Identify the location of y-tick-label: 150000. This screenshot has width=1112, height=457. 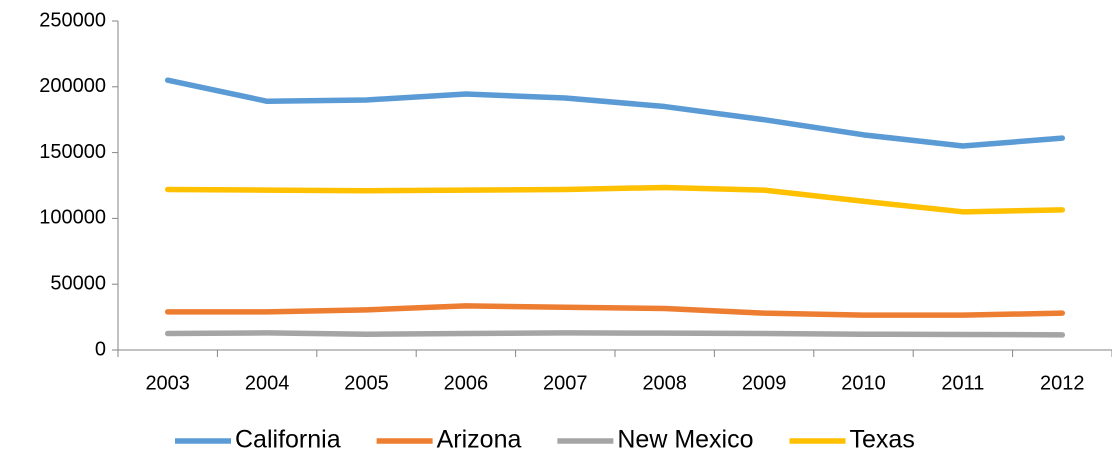
(72, 152).